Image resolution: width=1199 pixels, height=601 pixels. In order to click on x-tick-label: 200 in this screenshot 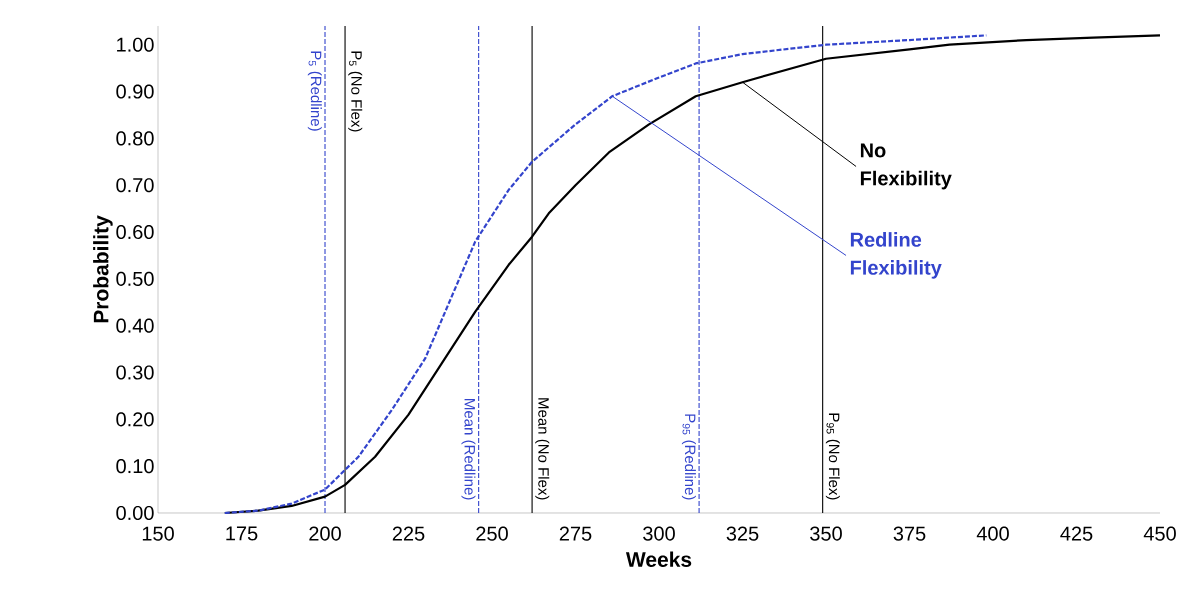, I will do `click(325, 533)`.